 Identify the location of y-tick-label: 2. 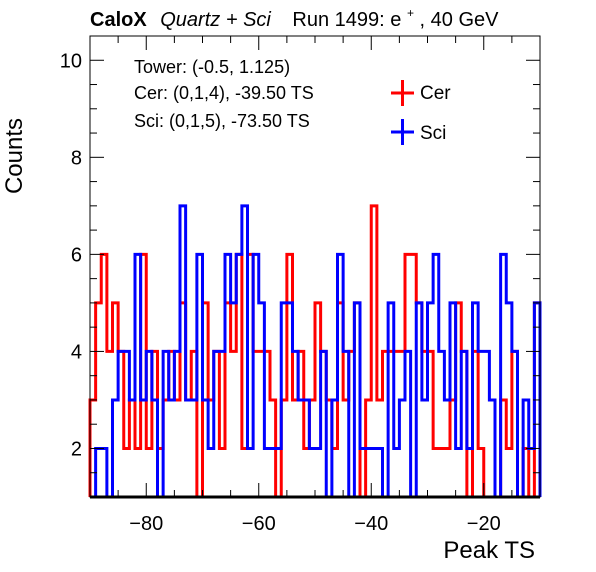
(76, 449).